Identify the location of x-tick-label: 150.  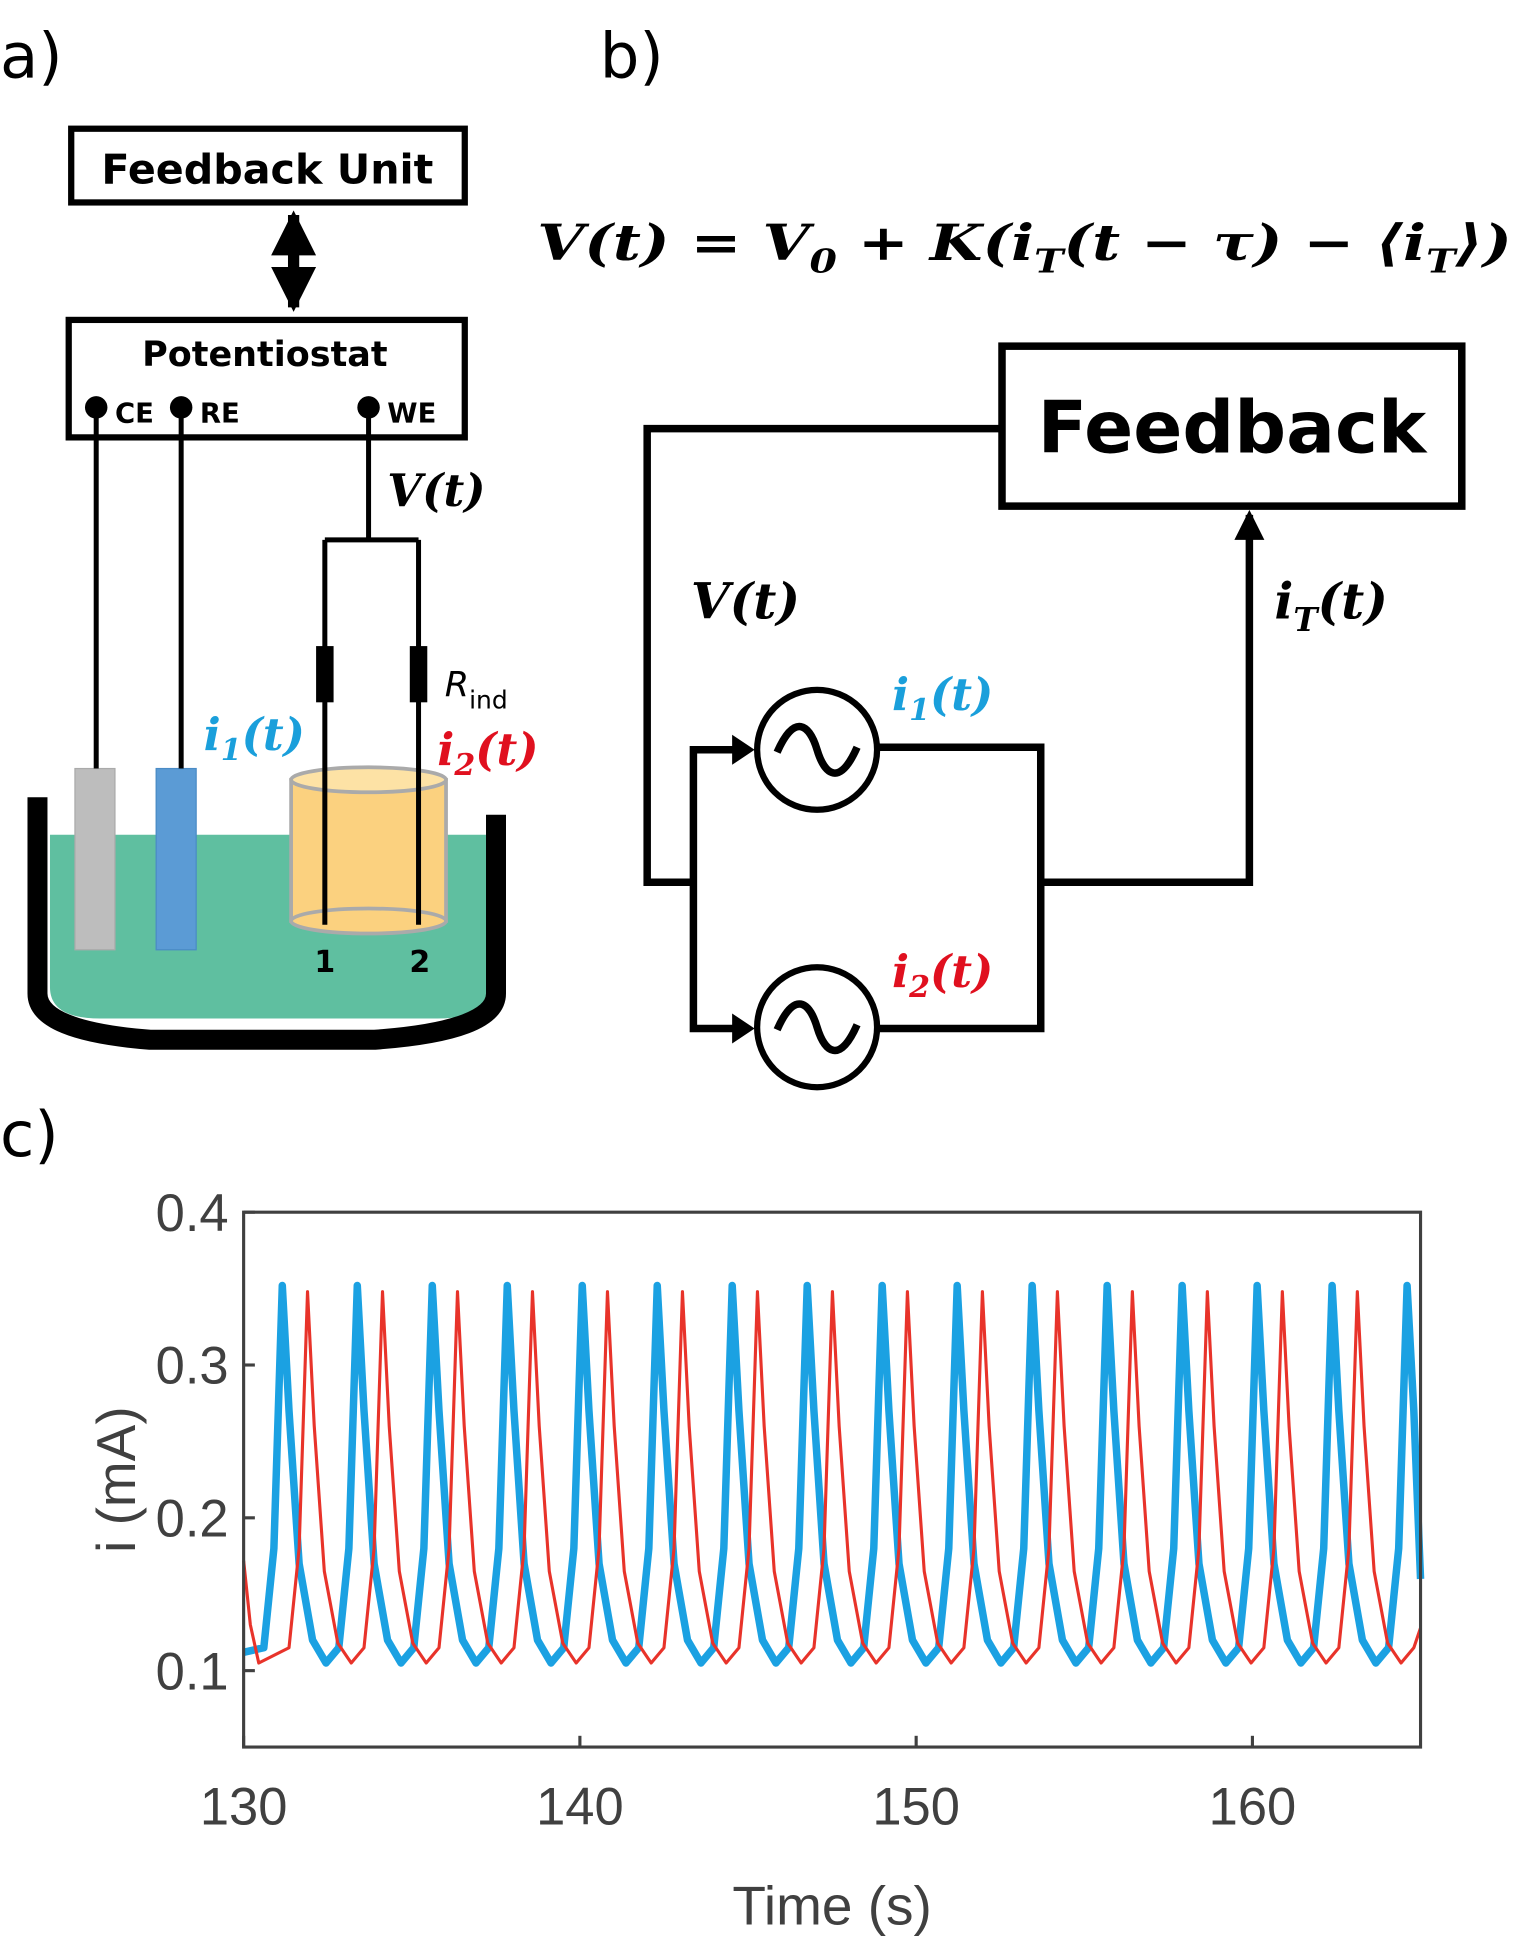
(916, 1807).